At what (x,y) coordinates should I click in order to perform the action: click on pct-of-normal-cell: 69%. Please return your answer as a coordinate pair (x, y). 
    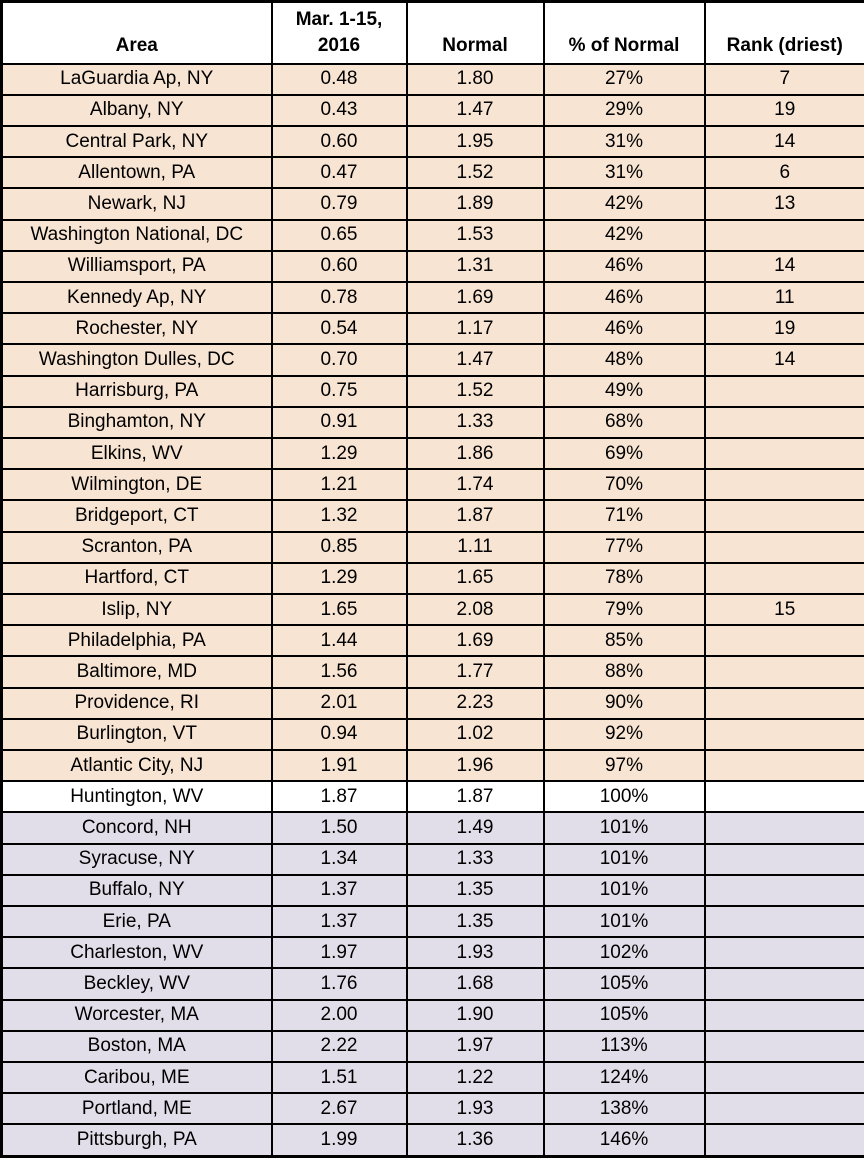
    Looking at the image, I should click on (624, 453).